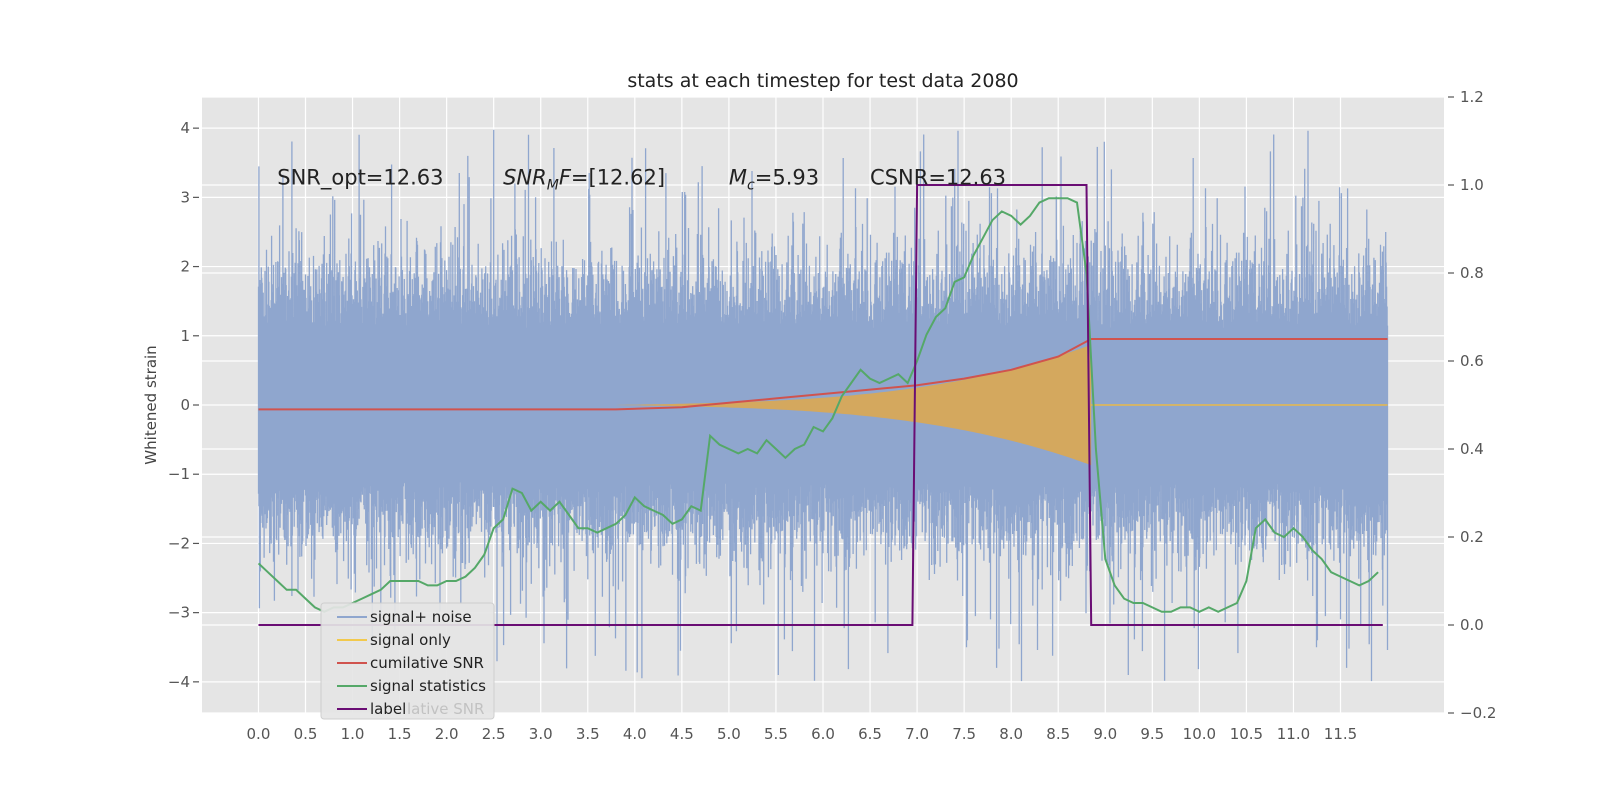 This screenshot has width=1600, height=804. What do you see at coordinates (179, 613) in the screenshot?
I see `y-tick-label: −3` at bounding box center [179, 613].